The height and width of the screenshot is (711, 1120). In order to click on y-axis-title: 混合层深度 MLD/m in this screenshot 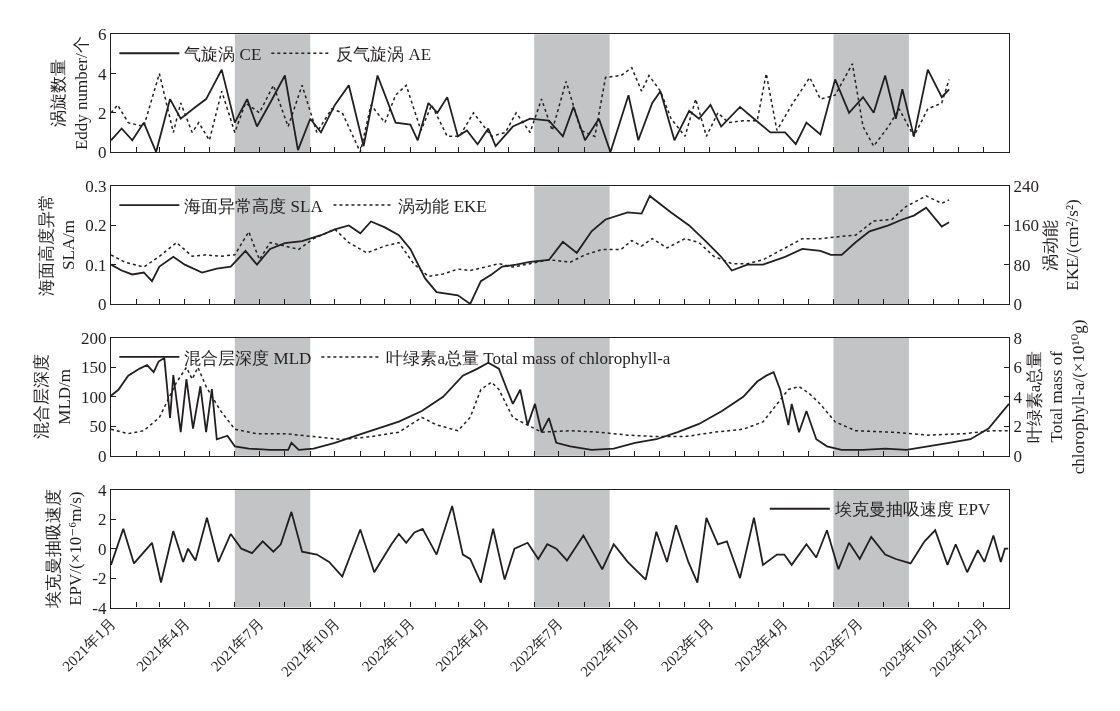, I will do `click(53, 397)`.